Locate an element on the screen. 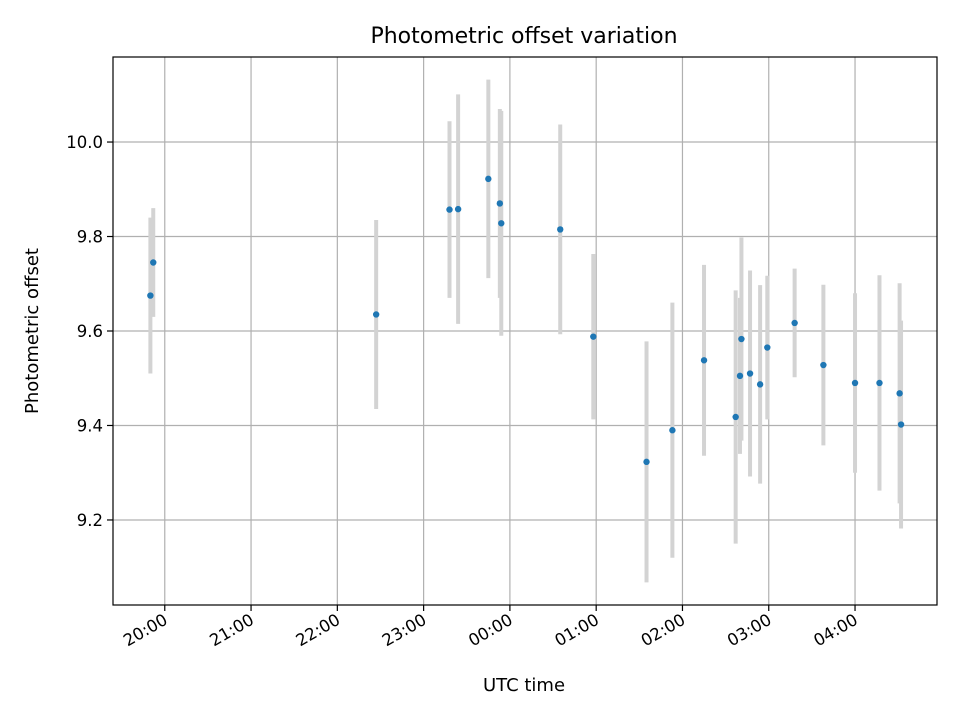  x-tick-label: 20:00 is located at coordinates (145, 630).